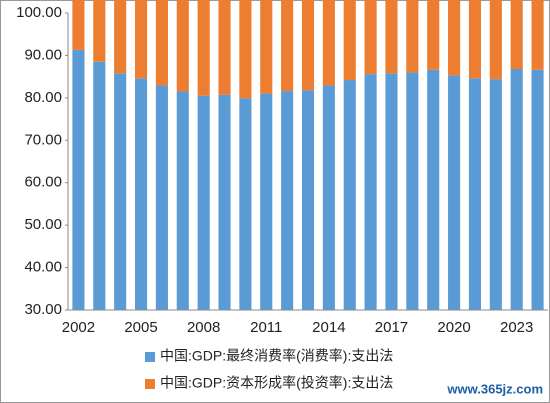 The width and height of the screenshot is (550, 403). Describe the element at coordinates (43, 309) in the screenshot. I see `y-tick-label: 30.00` at that location.